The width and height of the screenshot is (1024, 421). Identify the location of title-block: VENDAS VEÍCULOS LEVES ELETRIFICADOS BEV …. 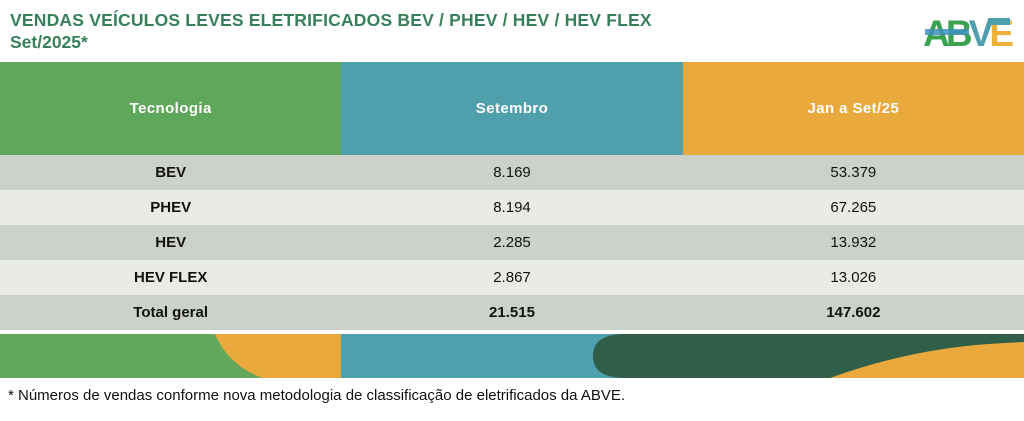
(331, 32).